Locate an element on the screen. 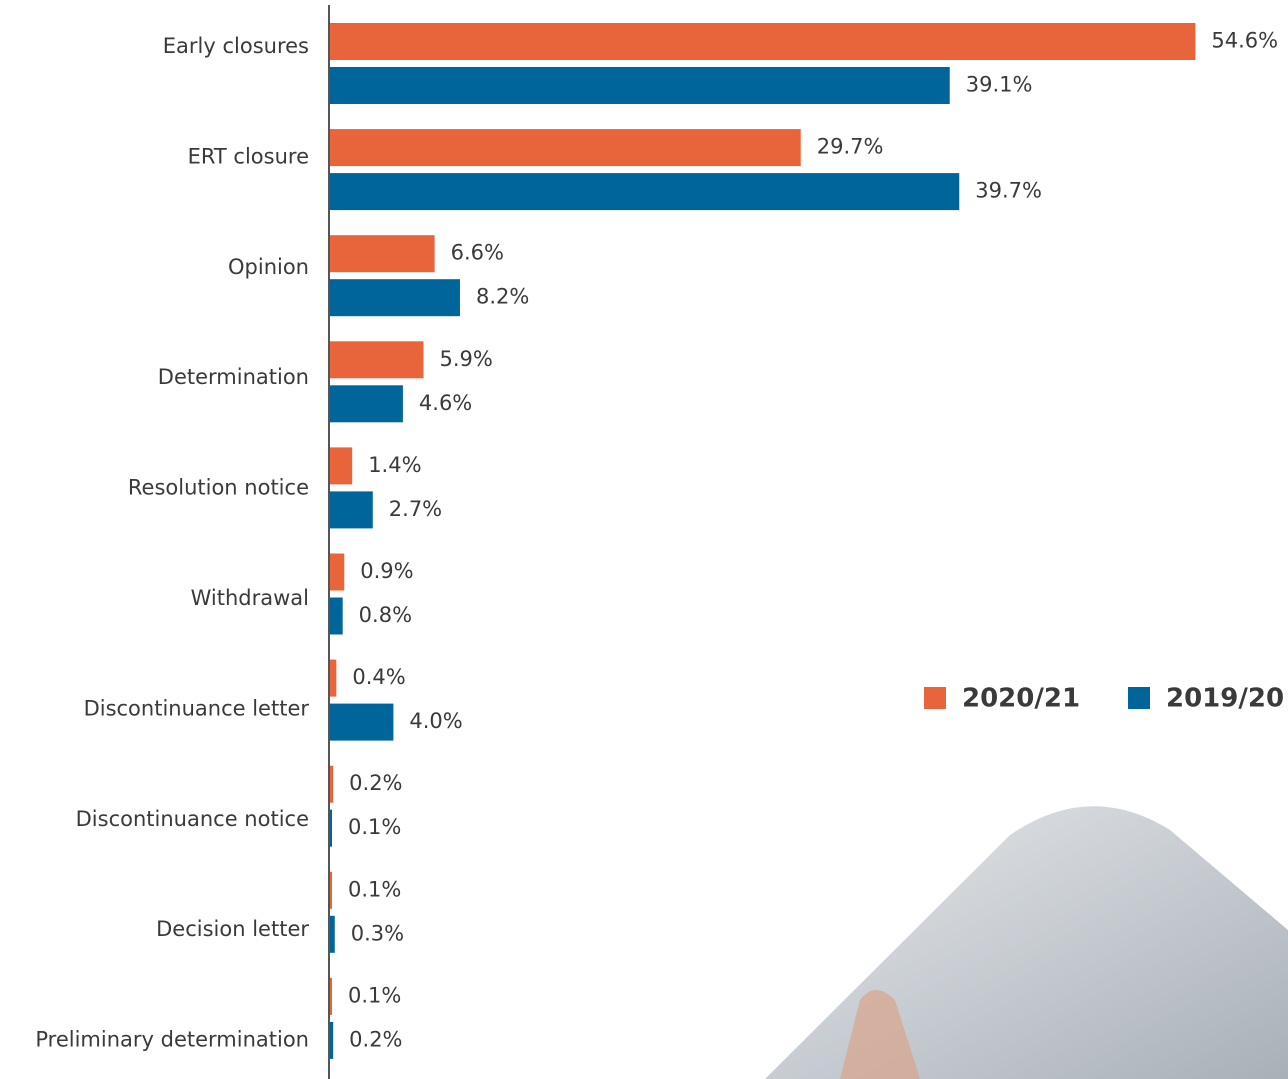 The image size is (1288, 1079). value-label: 54.6% is located at coordinates (1244, 41).